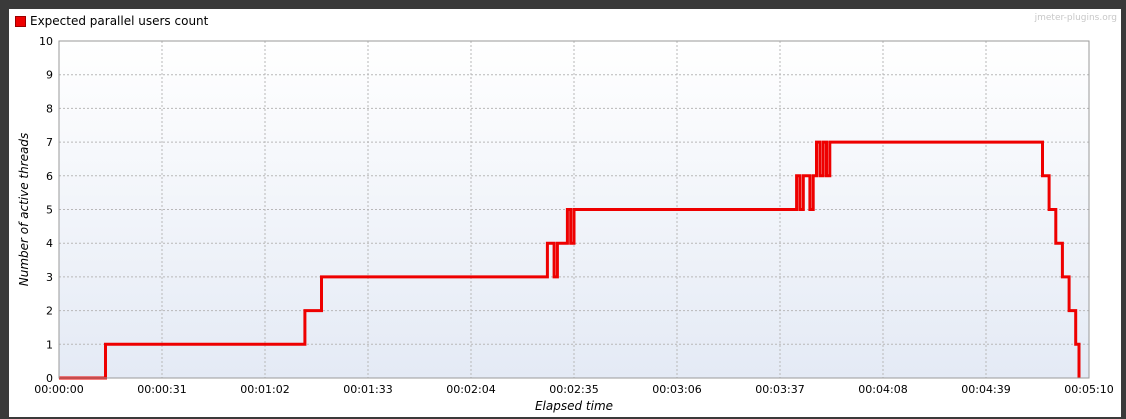 The height and width of the screenshot is (419, 1126). I want to click on x-tick-label: 00:03:06, so click(676, 389).